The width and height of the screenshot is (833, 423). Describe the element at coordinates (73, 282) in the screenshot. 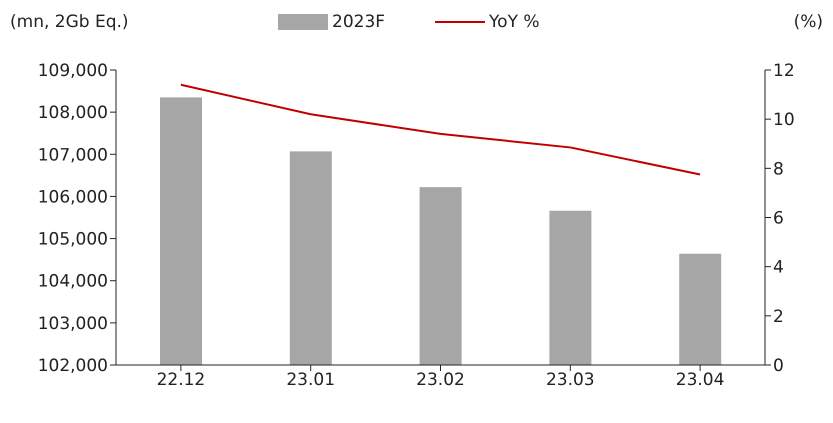

I see `y-tick-label: 104,000` at that location.